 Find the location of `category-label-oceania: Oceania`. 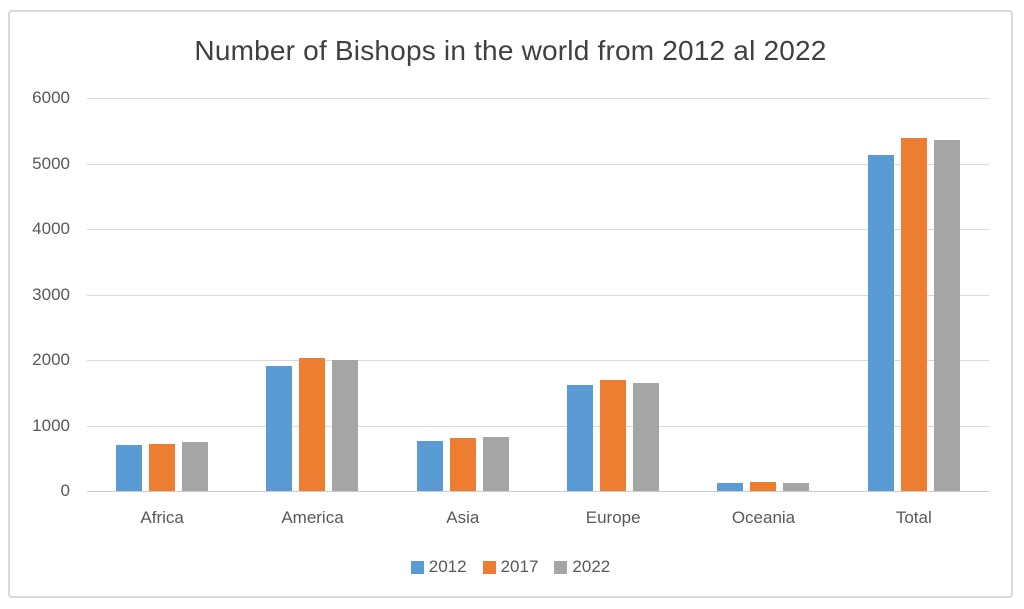

category-label-oceania: Oceania is located at coordinates (763, 517).